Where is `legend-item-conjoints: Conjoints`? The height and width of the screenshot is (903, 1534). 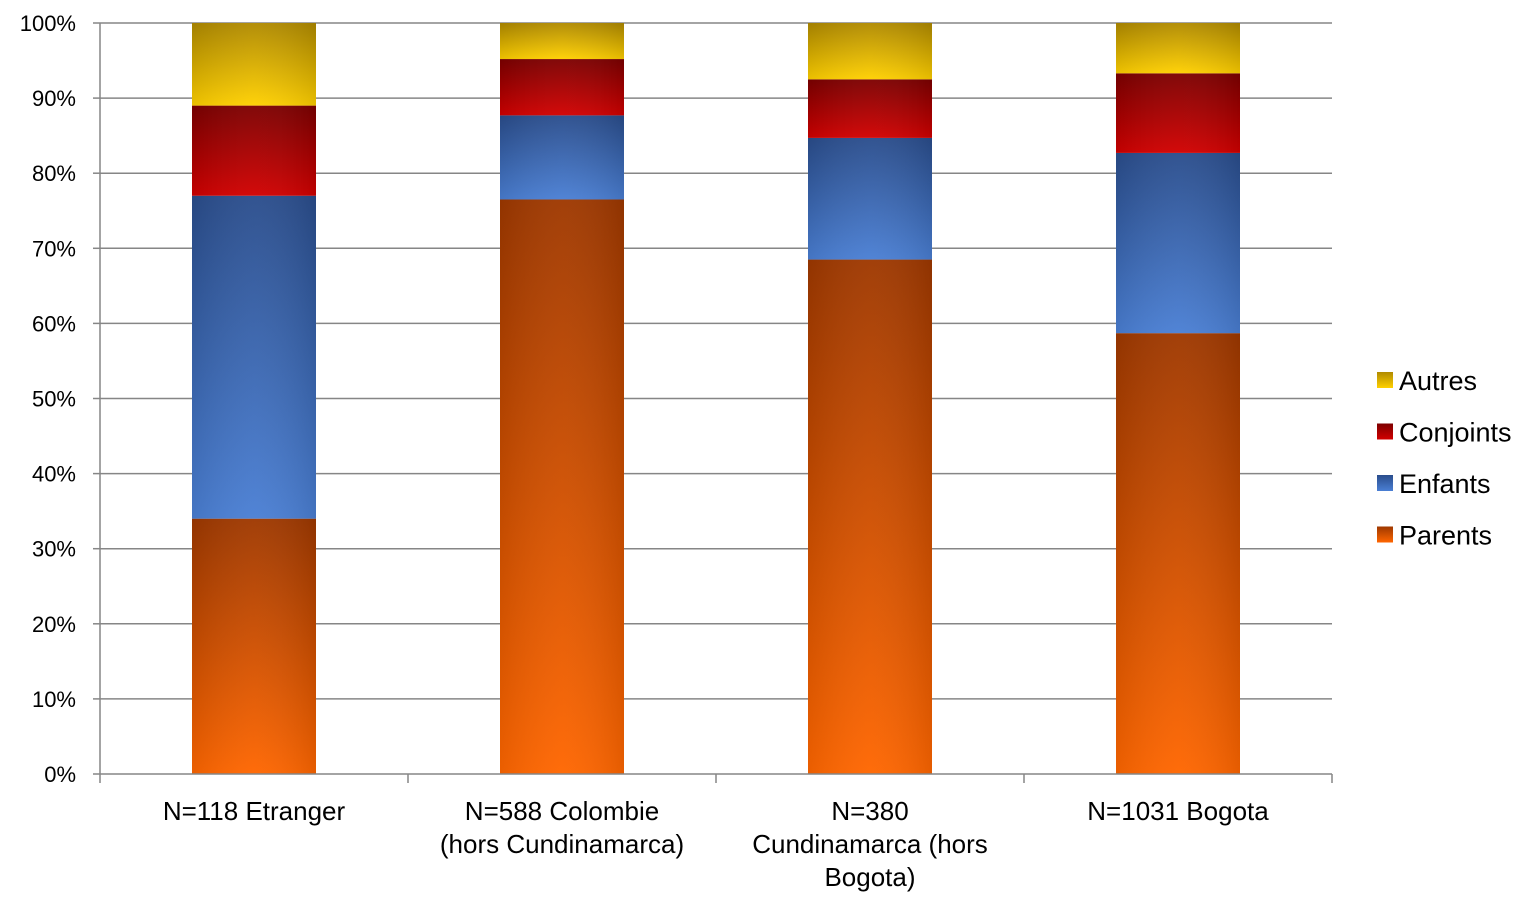 legend-item-conjoints: Conjoints is located at coordinates (1444, 433).